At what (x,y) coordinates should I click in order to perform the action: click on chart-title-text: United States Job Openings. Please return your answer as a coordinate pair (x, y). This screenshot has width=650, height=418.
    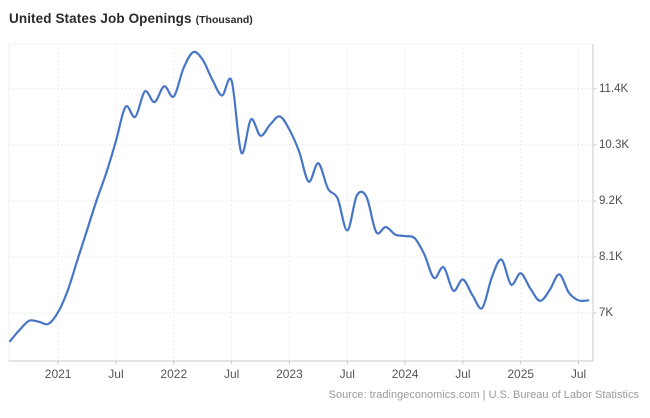
    Looking at the image, I should click on (100, 18).